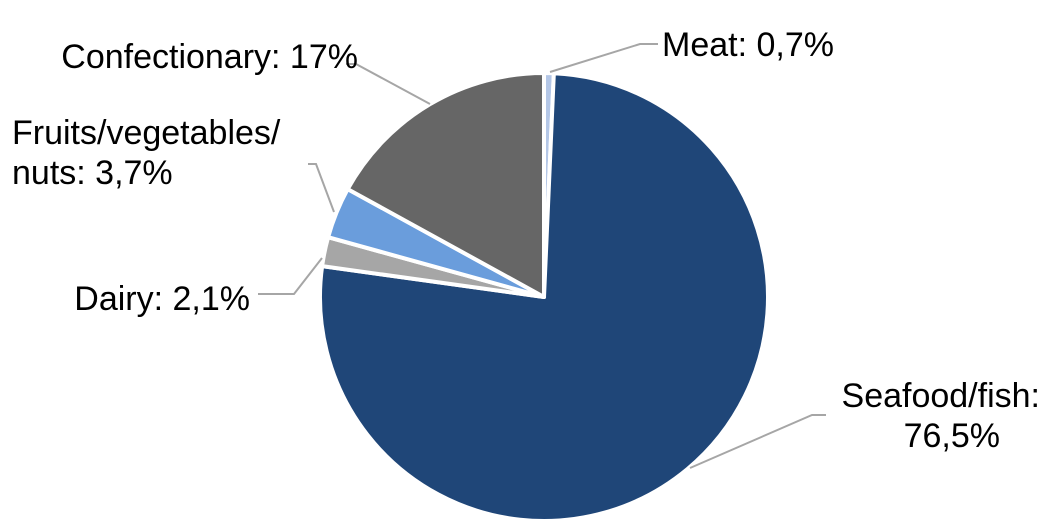  What do you see at coordinates (321, 188) in the screenshot?
I see `leader-line-fruits-vegetables-nuts` at bounding box center [321, 188].